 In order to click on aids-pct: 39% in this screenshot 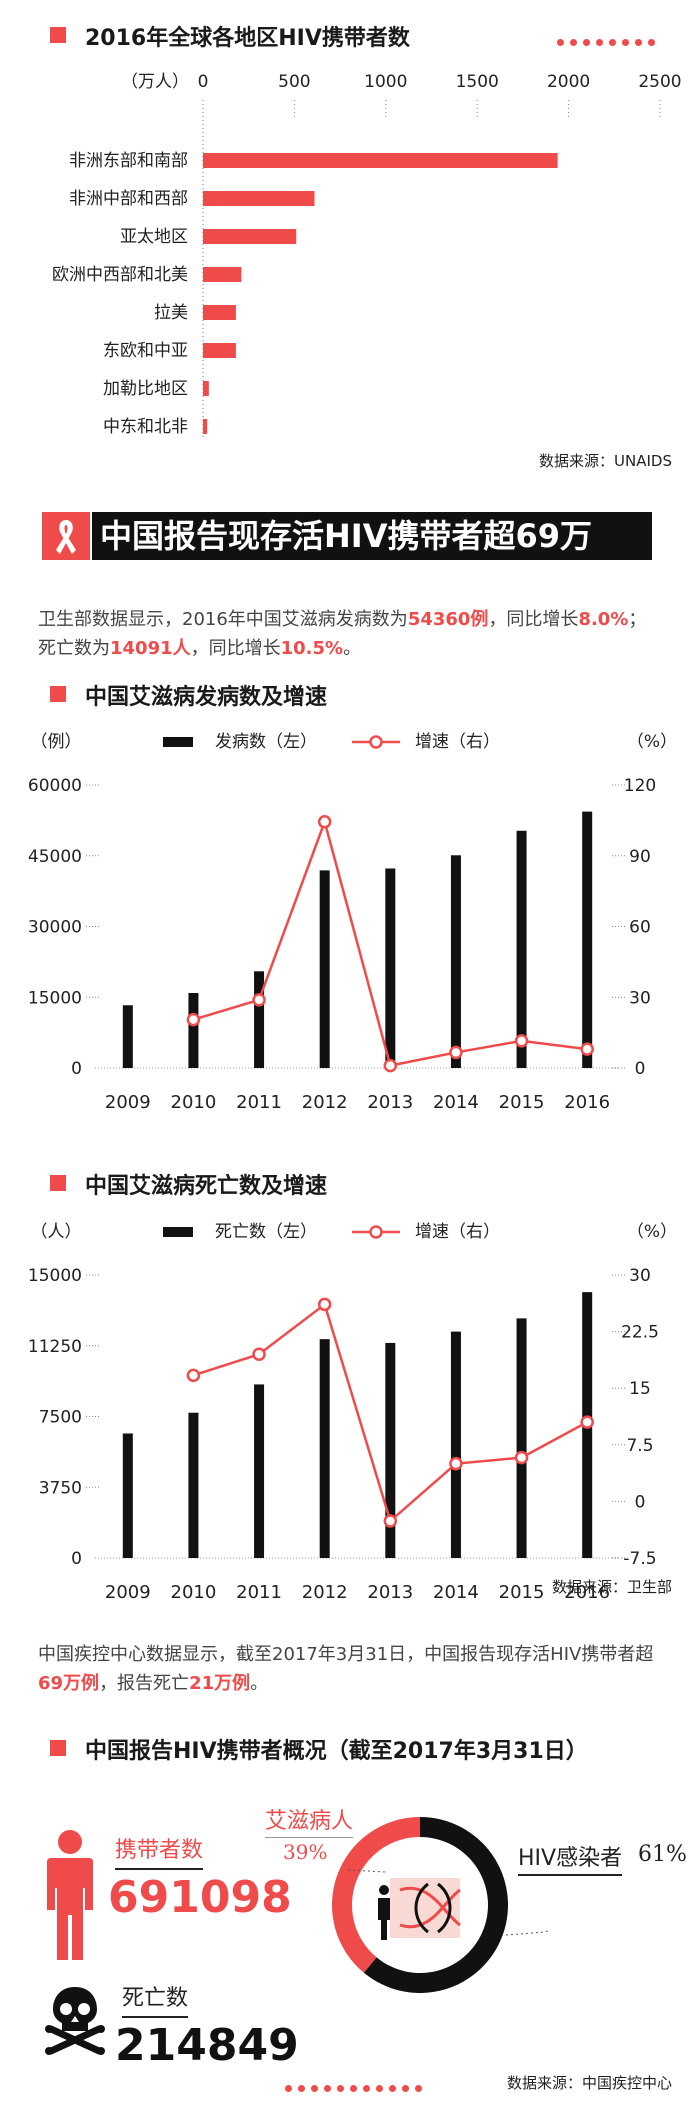, I will do `click(305, 1852)`.